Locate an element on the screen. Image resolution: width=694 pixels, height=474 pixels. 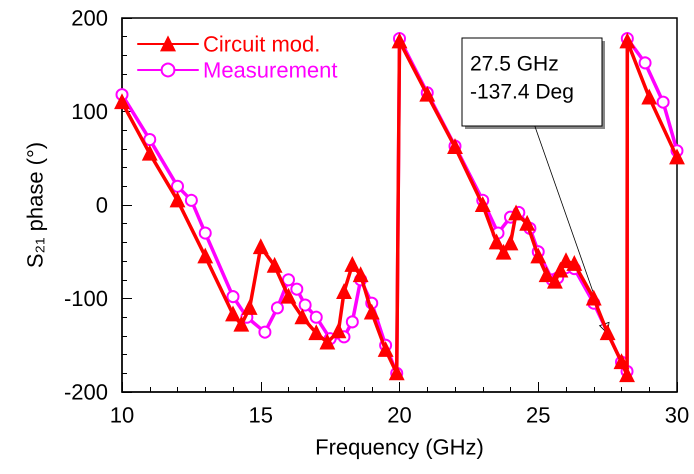
x-axis-title: Frequency (GHz) is located at coordinates (399, 447).